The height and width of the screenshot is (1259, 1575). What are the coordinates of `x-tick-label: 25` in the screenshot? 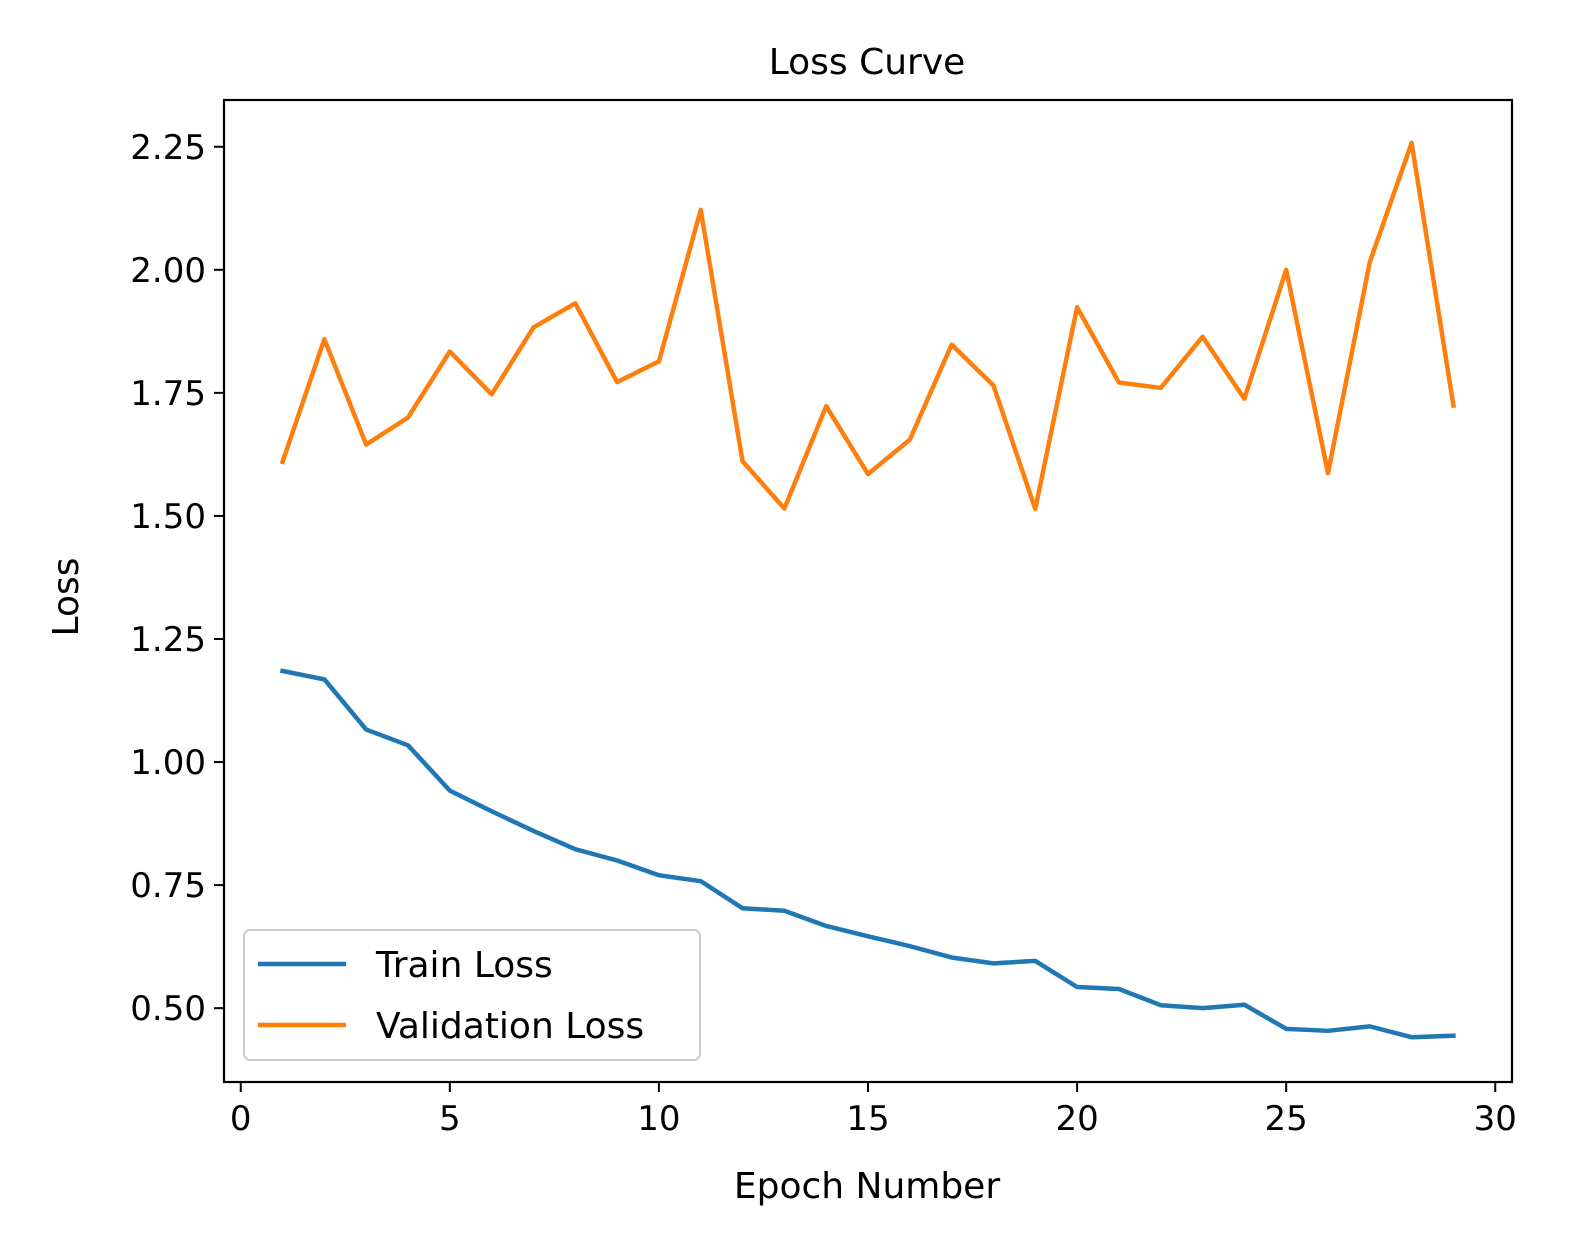 It's located at (1286, 1119).